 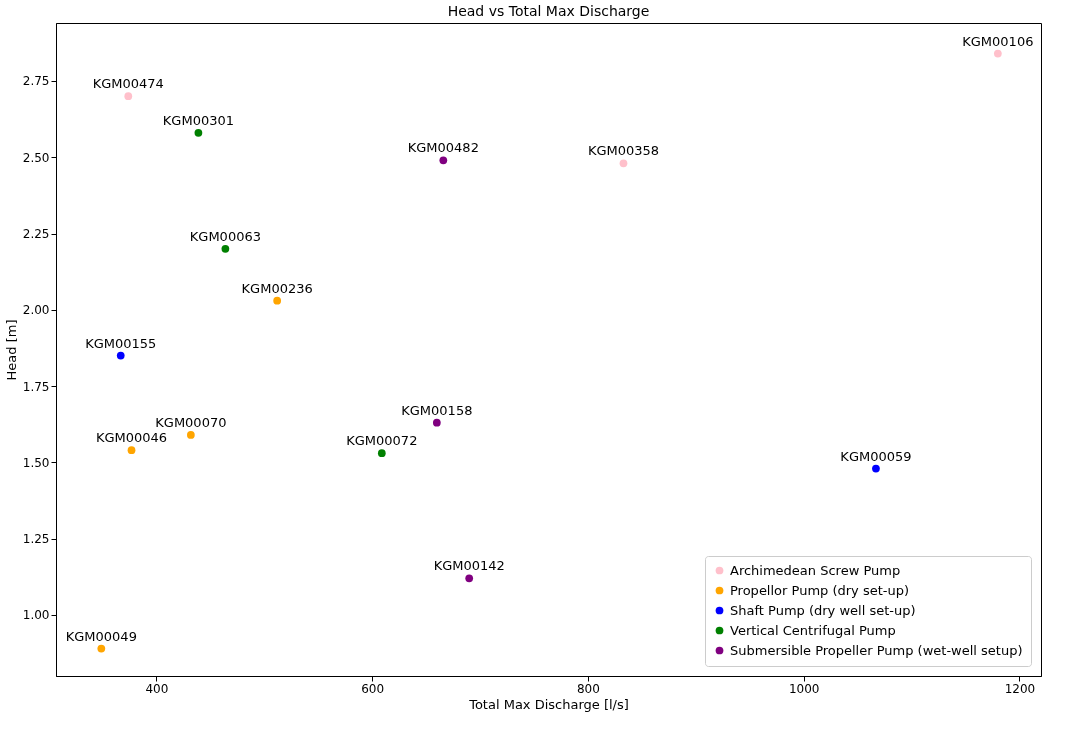 I want to click on y-axis-title: Head [m], so click(x=11, y=350).